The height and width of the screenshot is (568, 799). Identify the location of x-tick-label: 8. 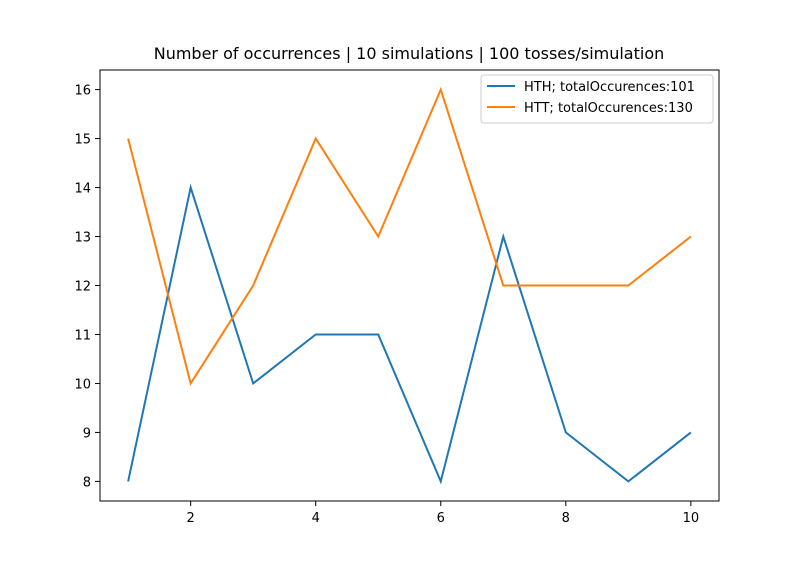
(566, 518).